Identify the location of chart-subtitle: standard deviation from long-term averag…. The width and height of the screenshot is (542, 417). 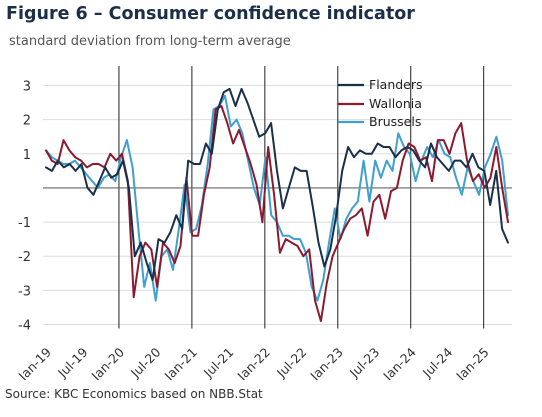
(150, 41).